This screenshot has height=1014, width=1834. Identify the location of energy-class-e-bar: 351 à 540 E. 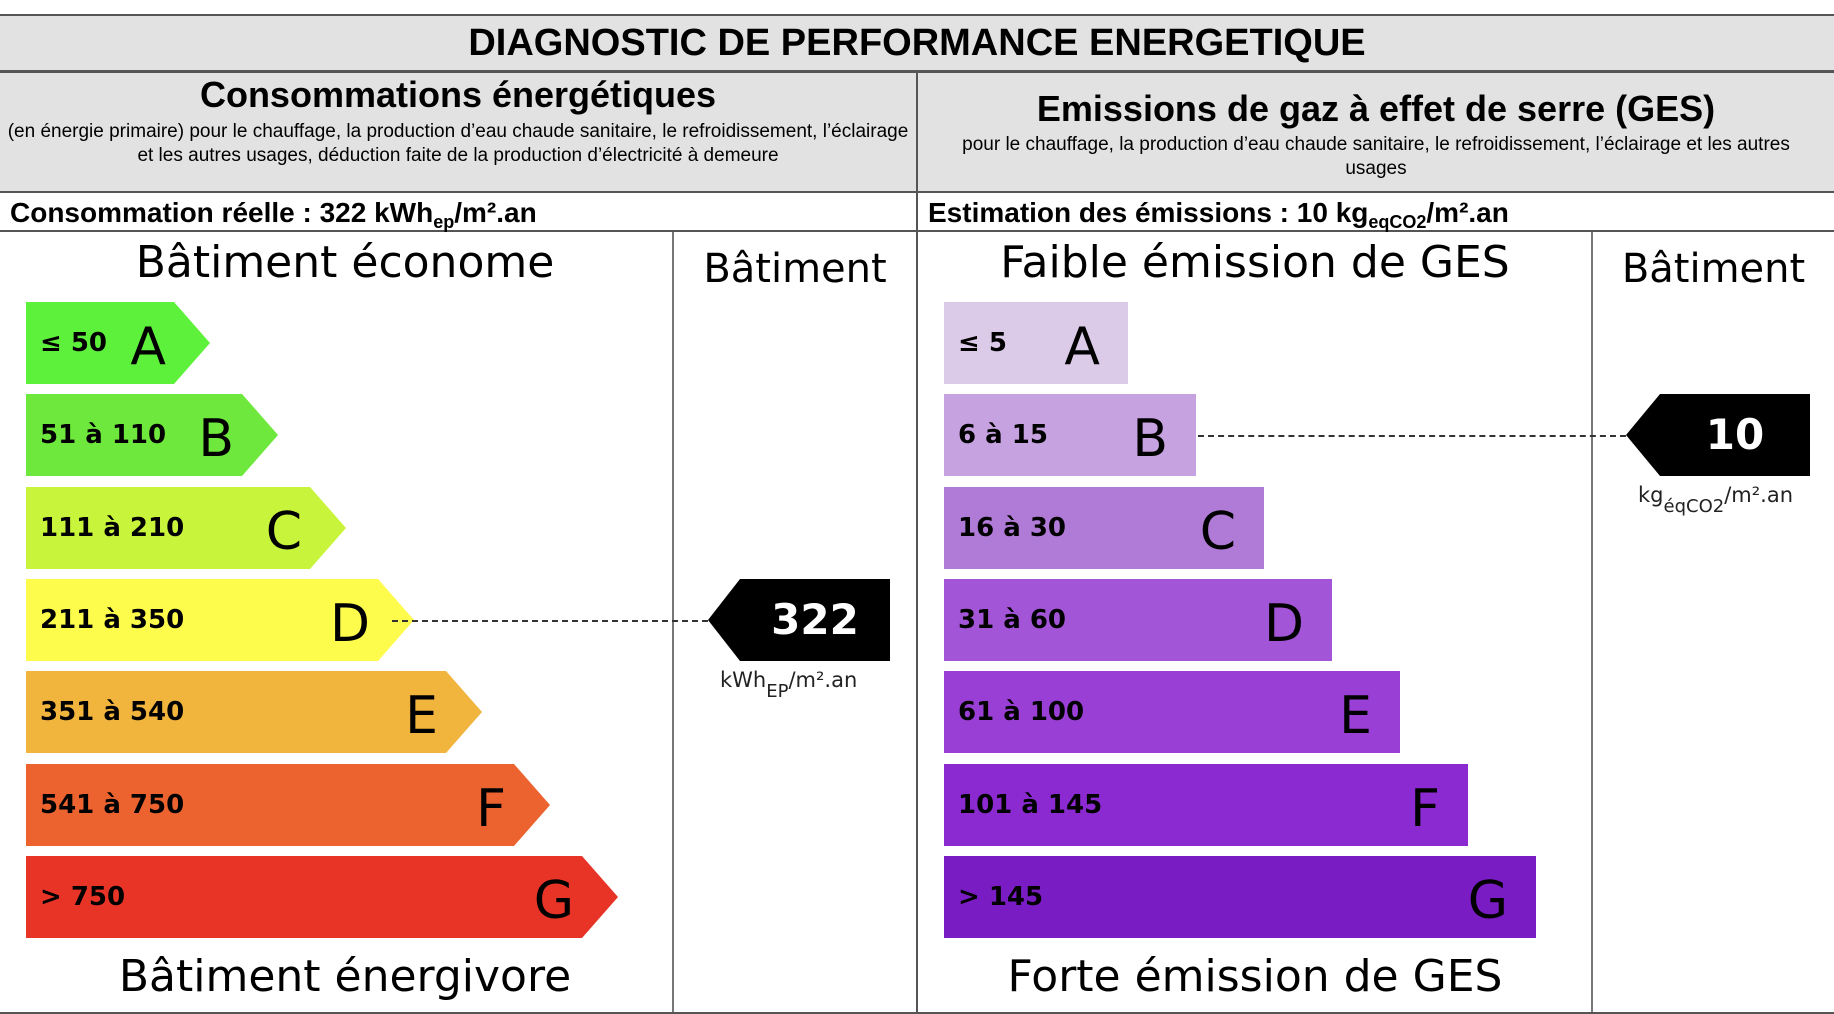
(254, 712).